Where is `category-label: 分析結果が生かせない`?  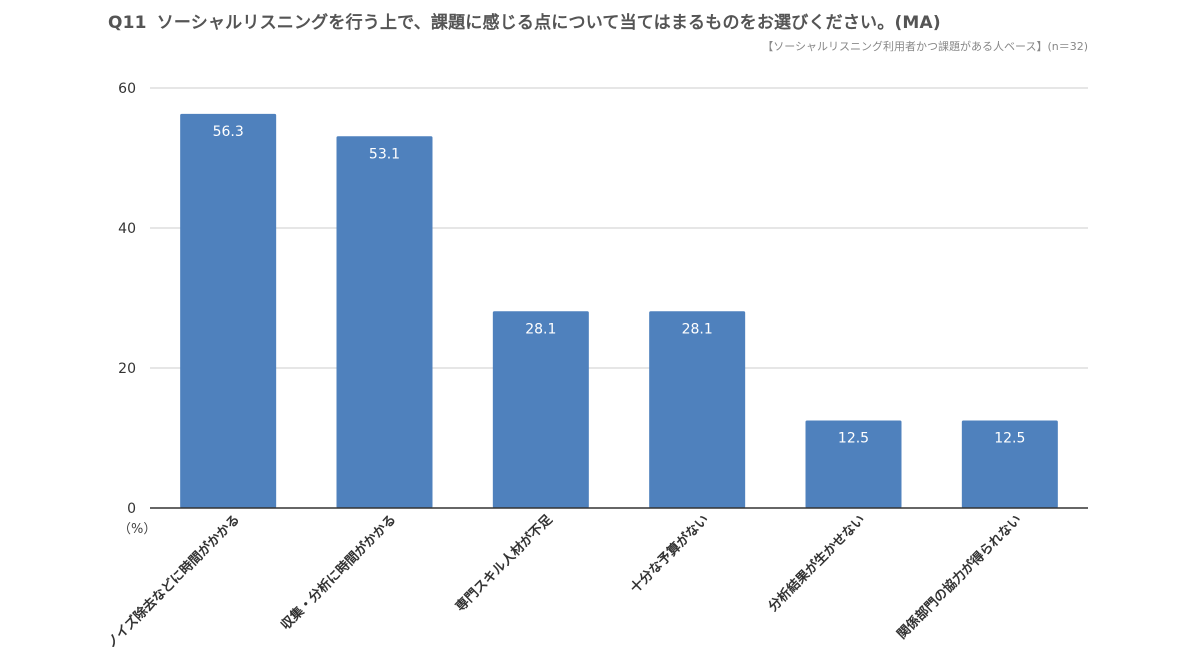
category-label: 分析結果が生かせない is located at coordinates (816, 563).